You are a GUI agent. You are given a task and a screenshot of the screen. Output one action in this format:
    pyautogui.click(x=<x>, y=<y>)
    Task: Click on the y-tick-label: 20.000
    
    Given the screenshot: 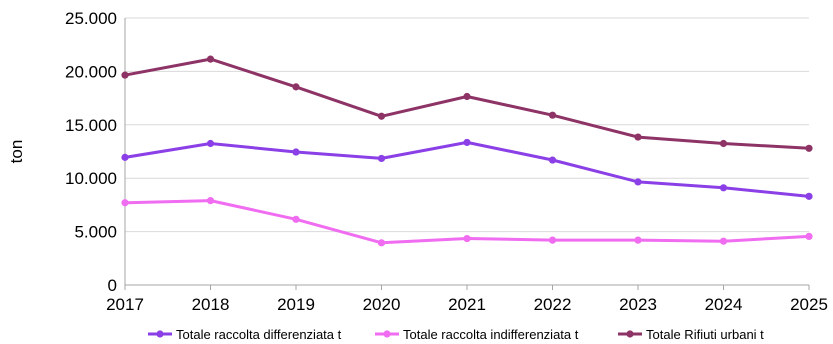 What is the action you would take?
    pyautogui.click(x=91, y=71)
    